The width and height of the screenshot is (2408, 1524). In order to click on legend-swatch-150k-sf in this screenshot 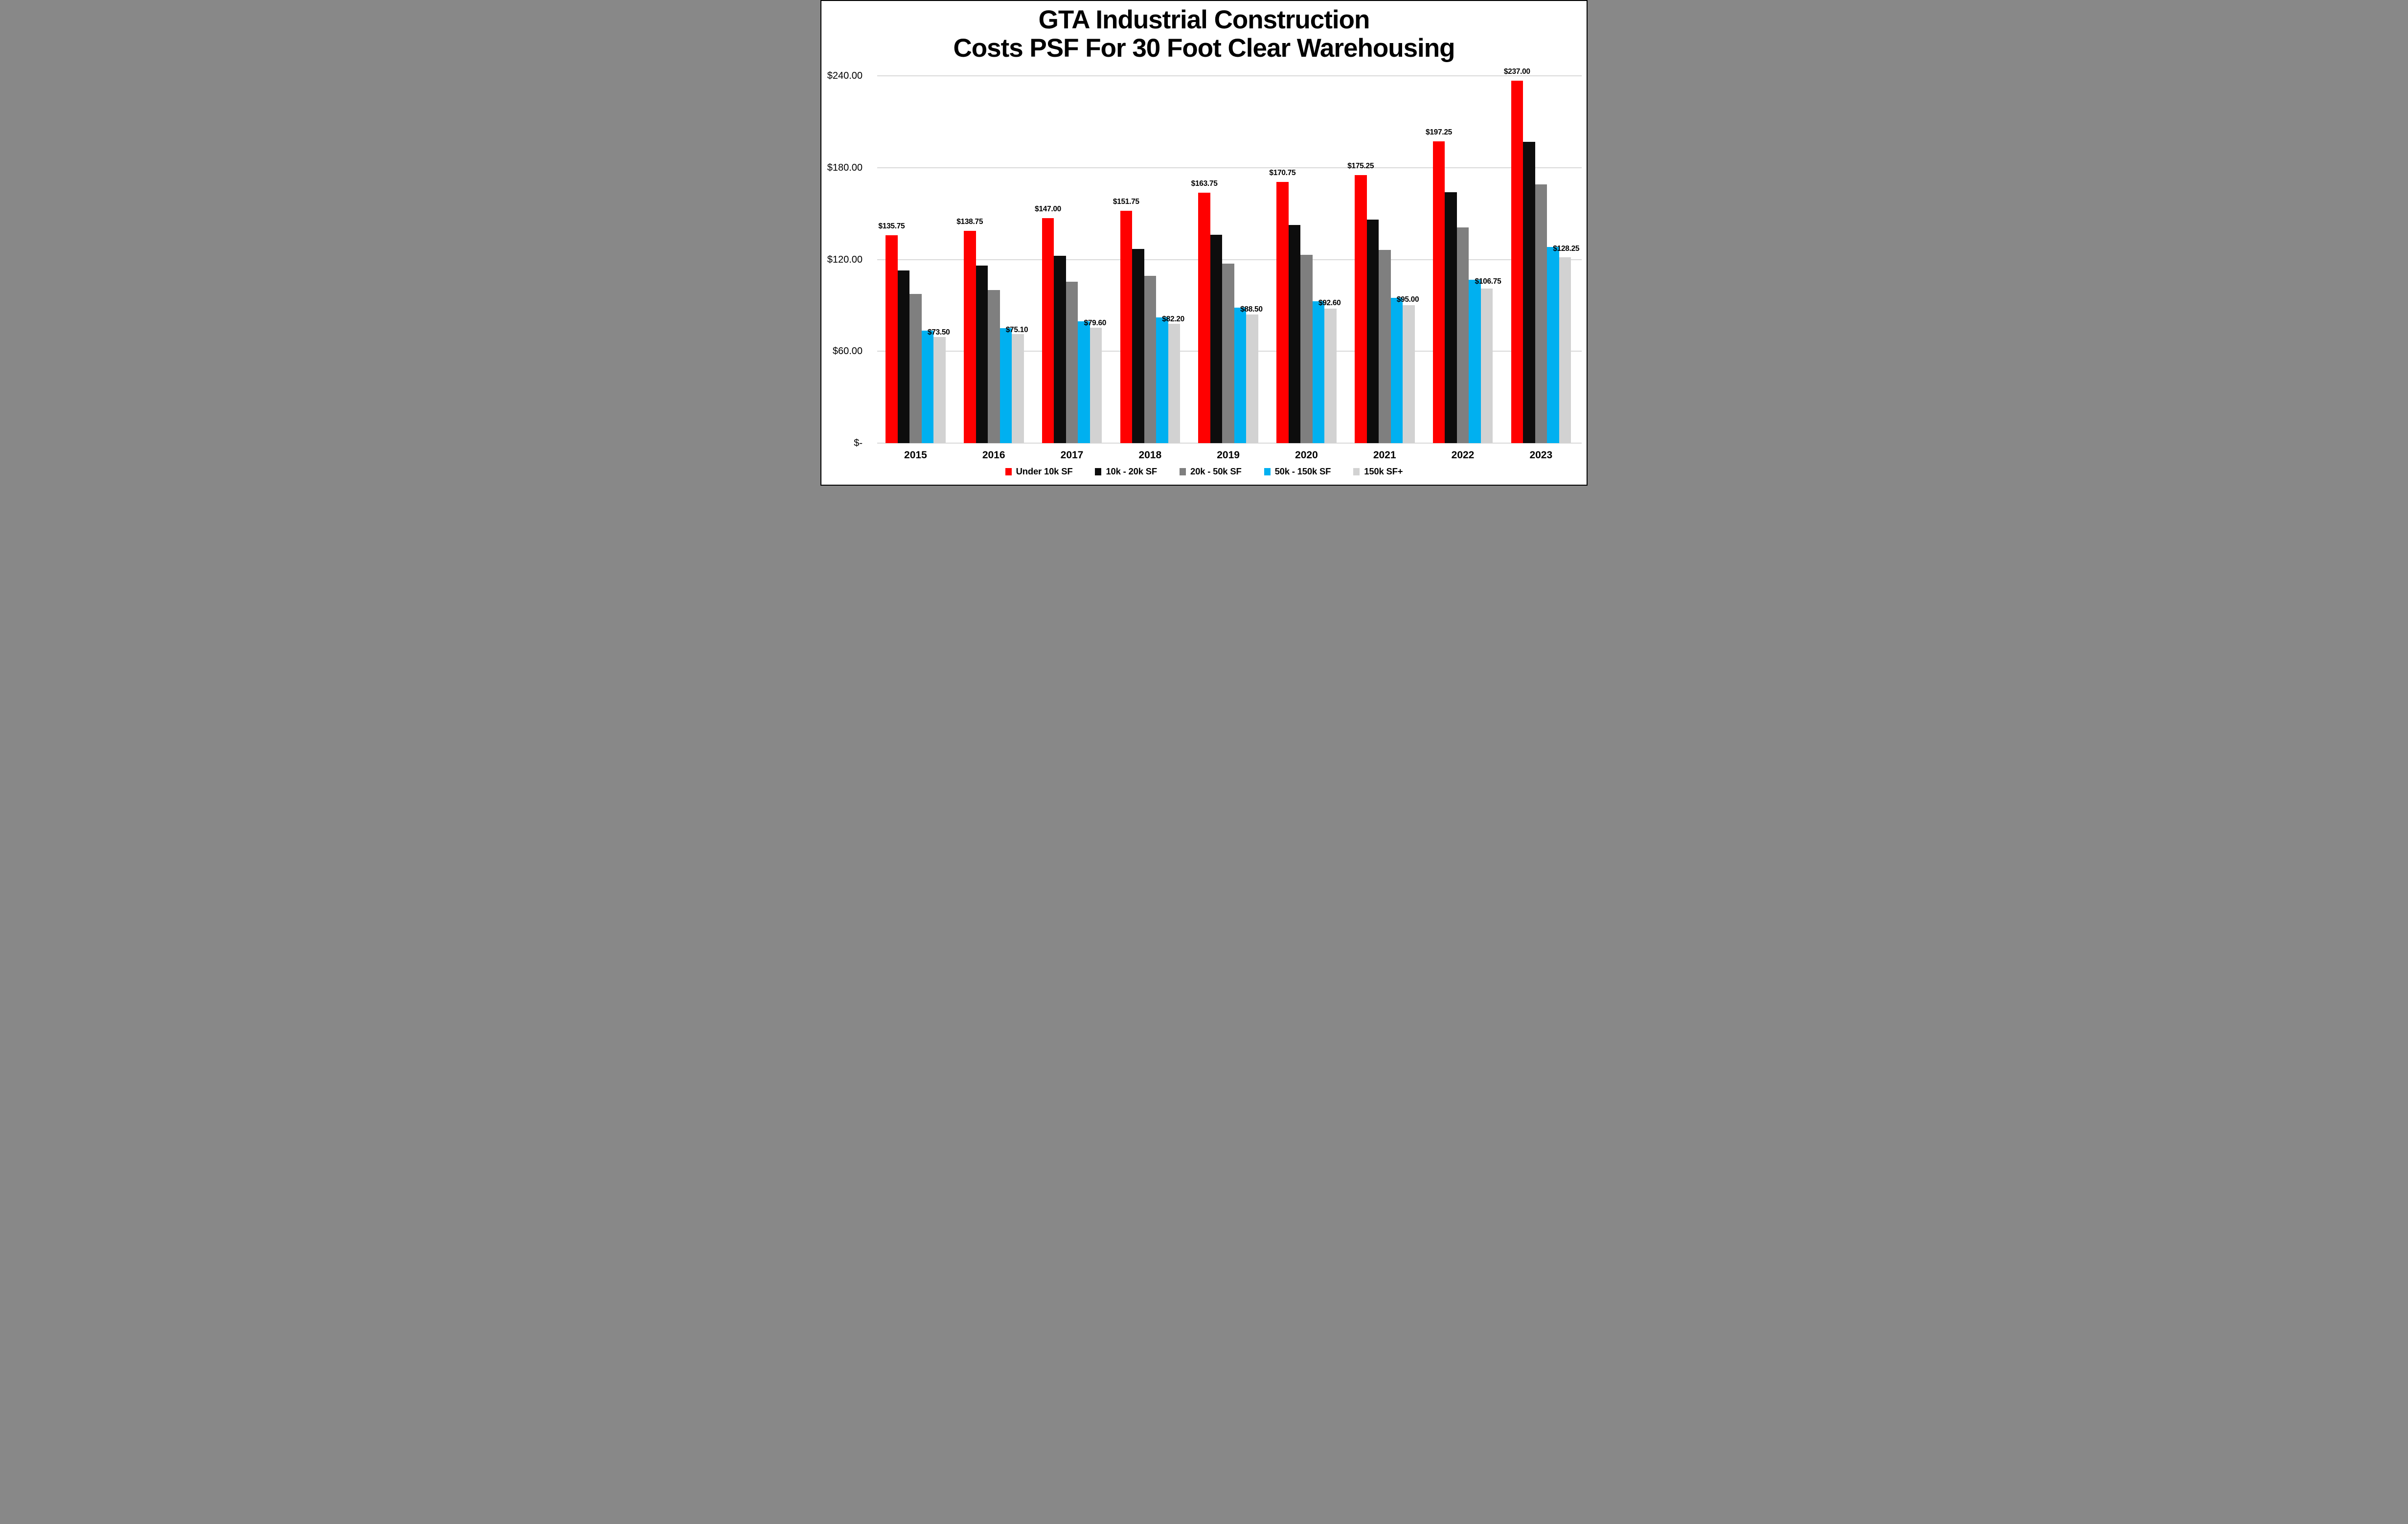, I will do `click(1356, 471)`.